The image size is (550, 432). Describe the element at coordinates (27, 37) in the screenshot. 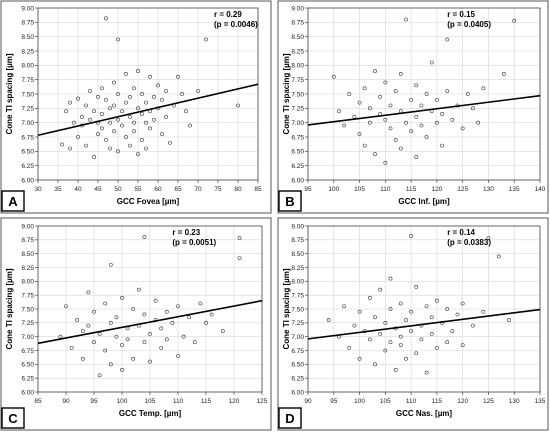

I see `y-tick-label: 8.50` at that location.